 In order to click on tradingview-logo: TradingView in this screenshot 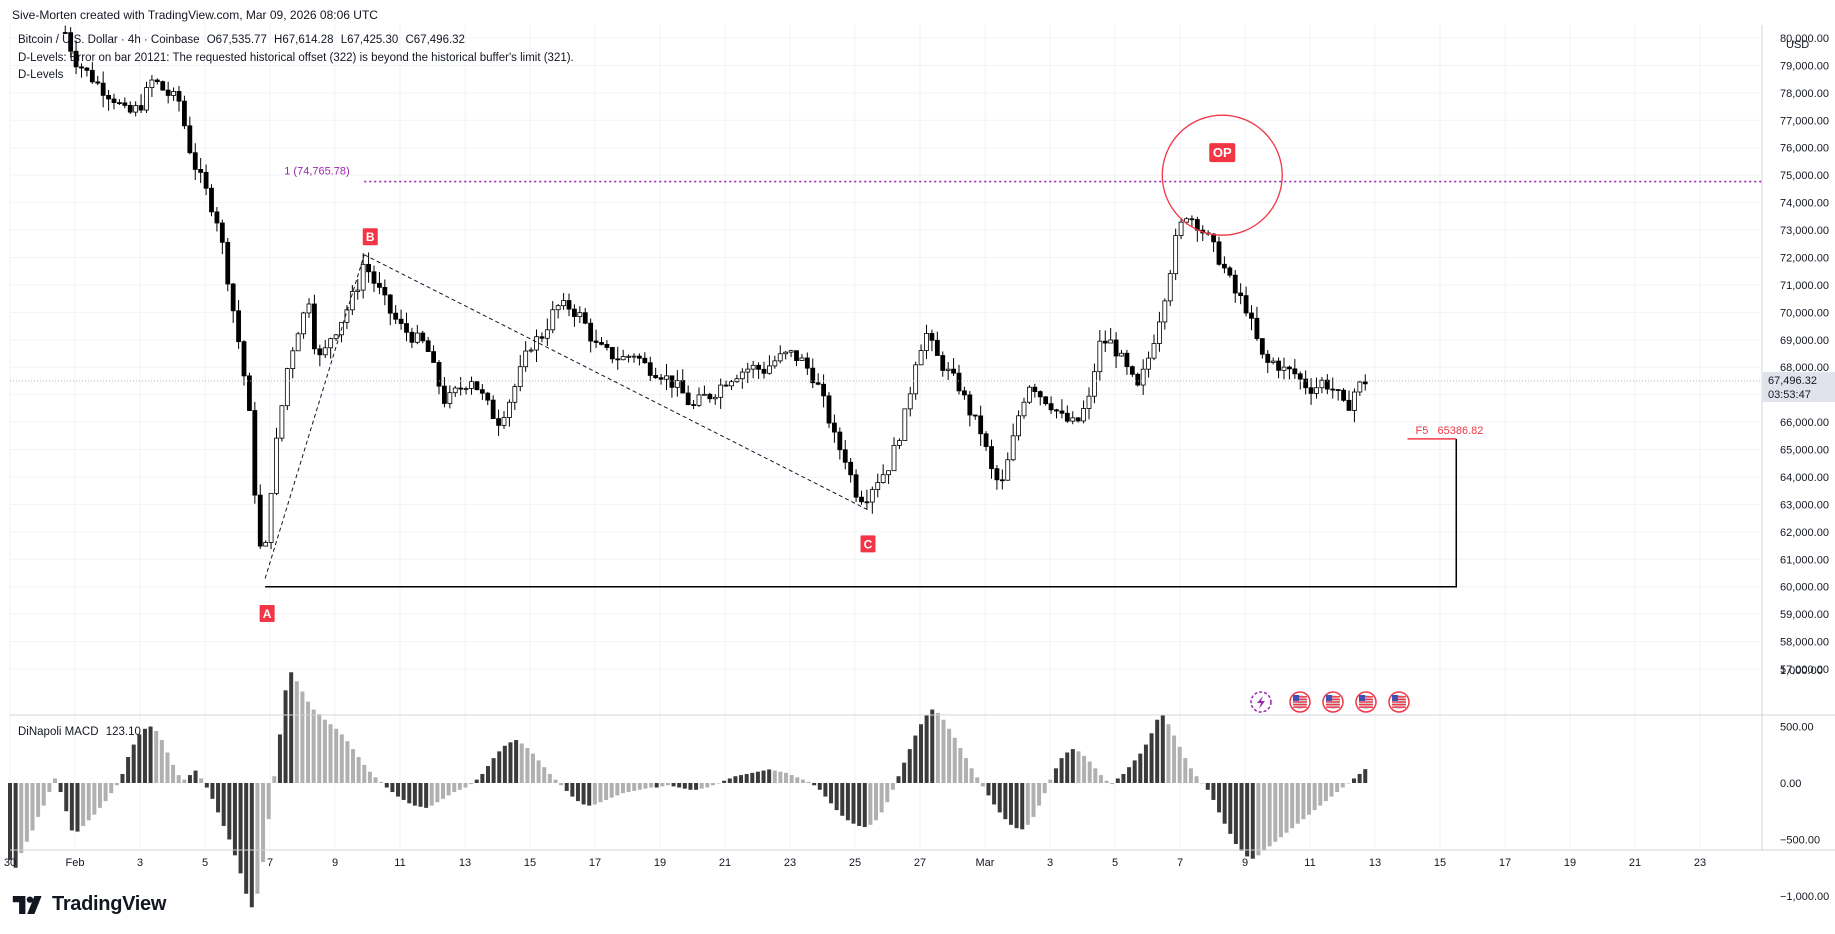, I will do `click(89, 904)`.